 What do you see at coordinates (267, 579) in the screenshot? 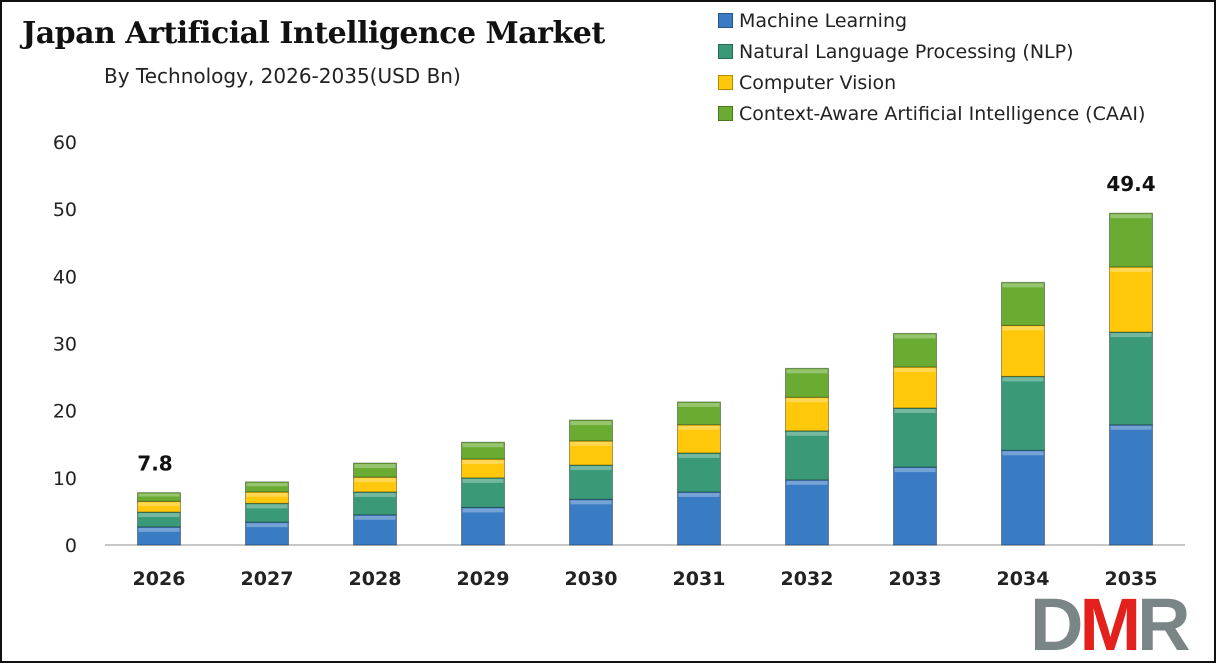
I see `x-tick-label: 2027` at bounding box center [267, 579].